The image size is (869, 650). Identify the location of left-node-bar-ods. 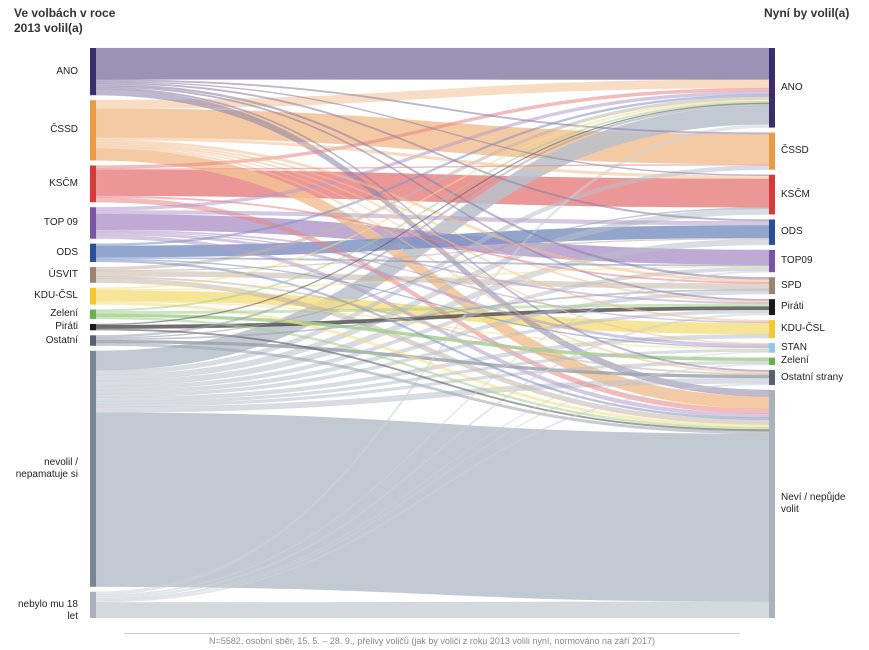
(93, 253).